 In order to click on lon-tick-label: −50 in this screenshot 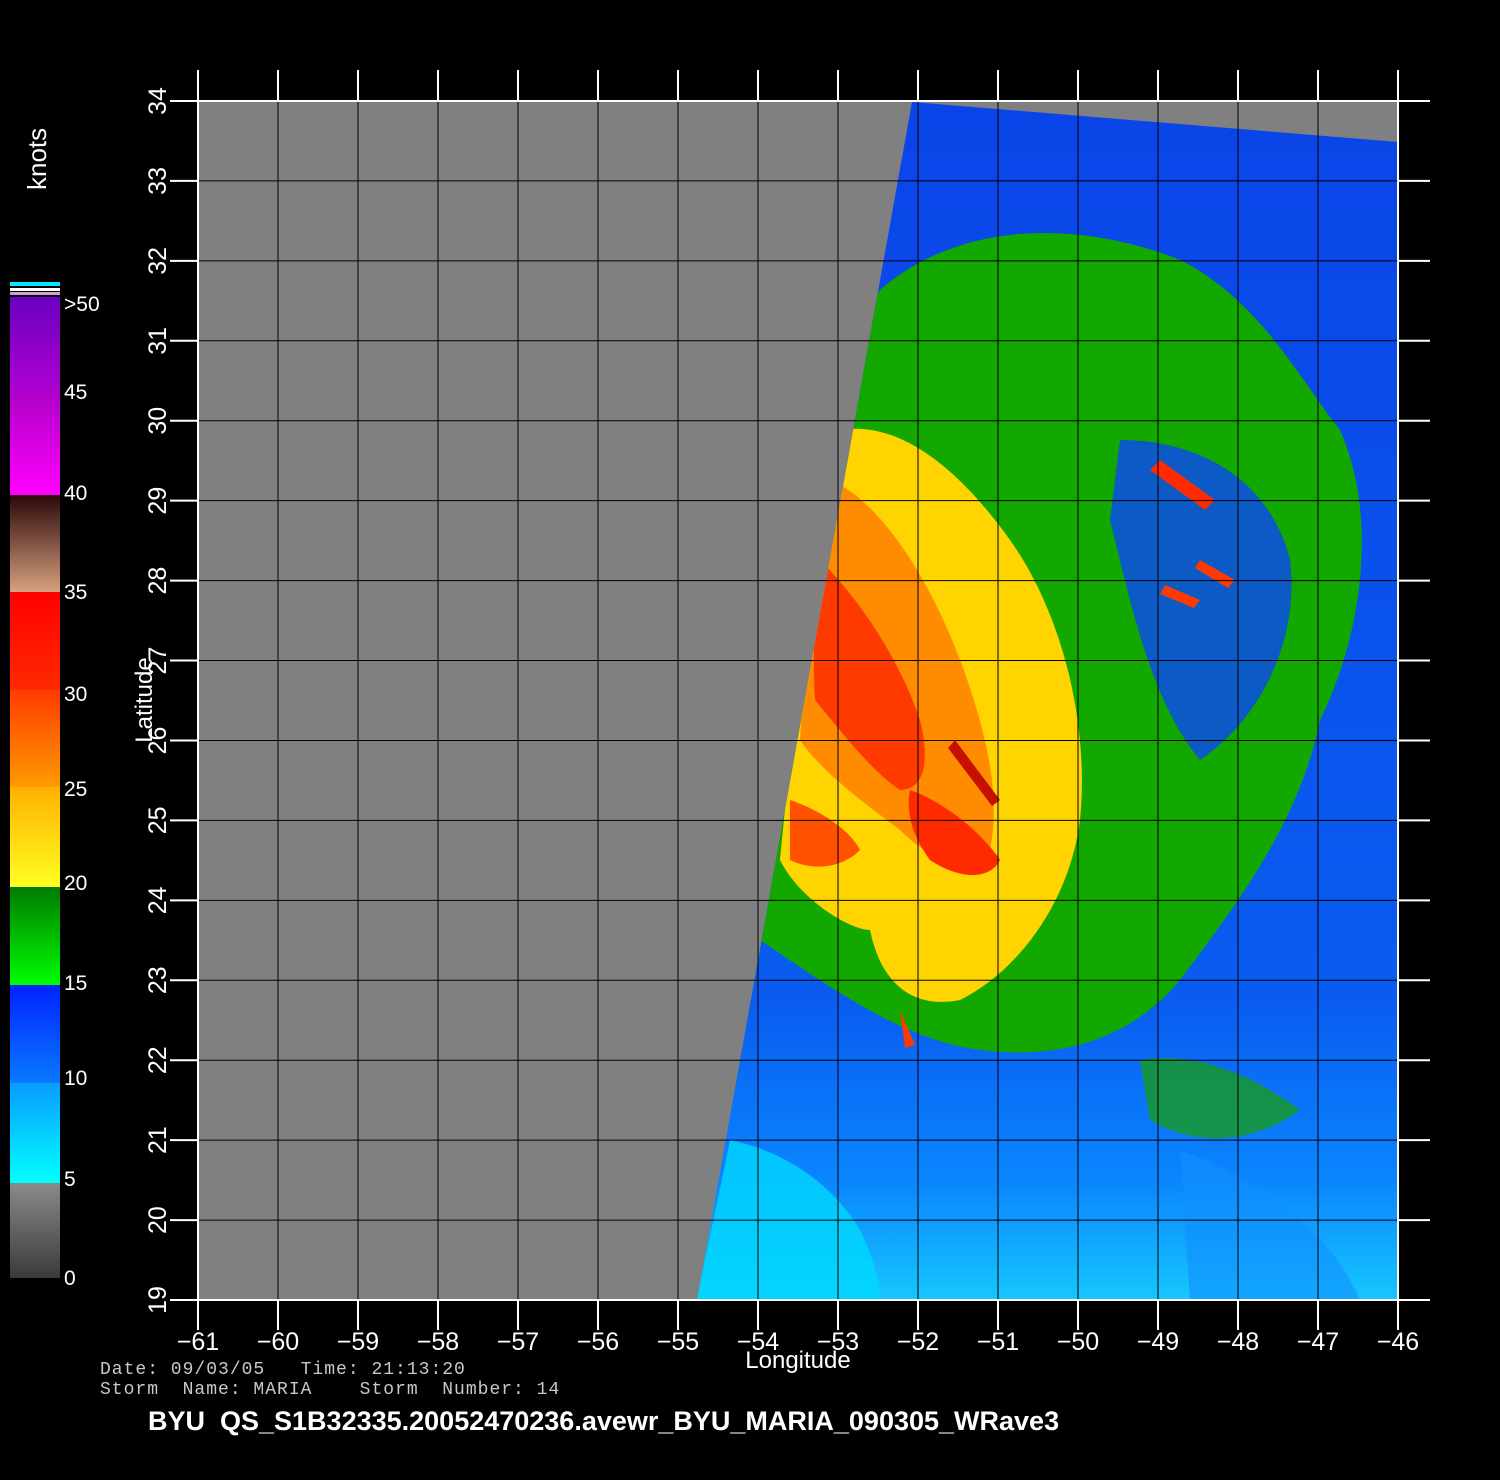, I will do `click(1078, 1342)`.